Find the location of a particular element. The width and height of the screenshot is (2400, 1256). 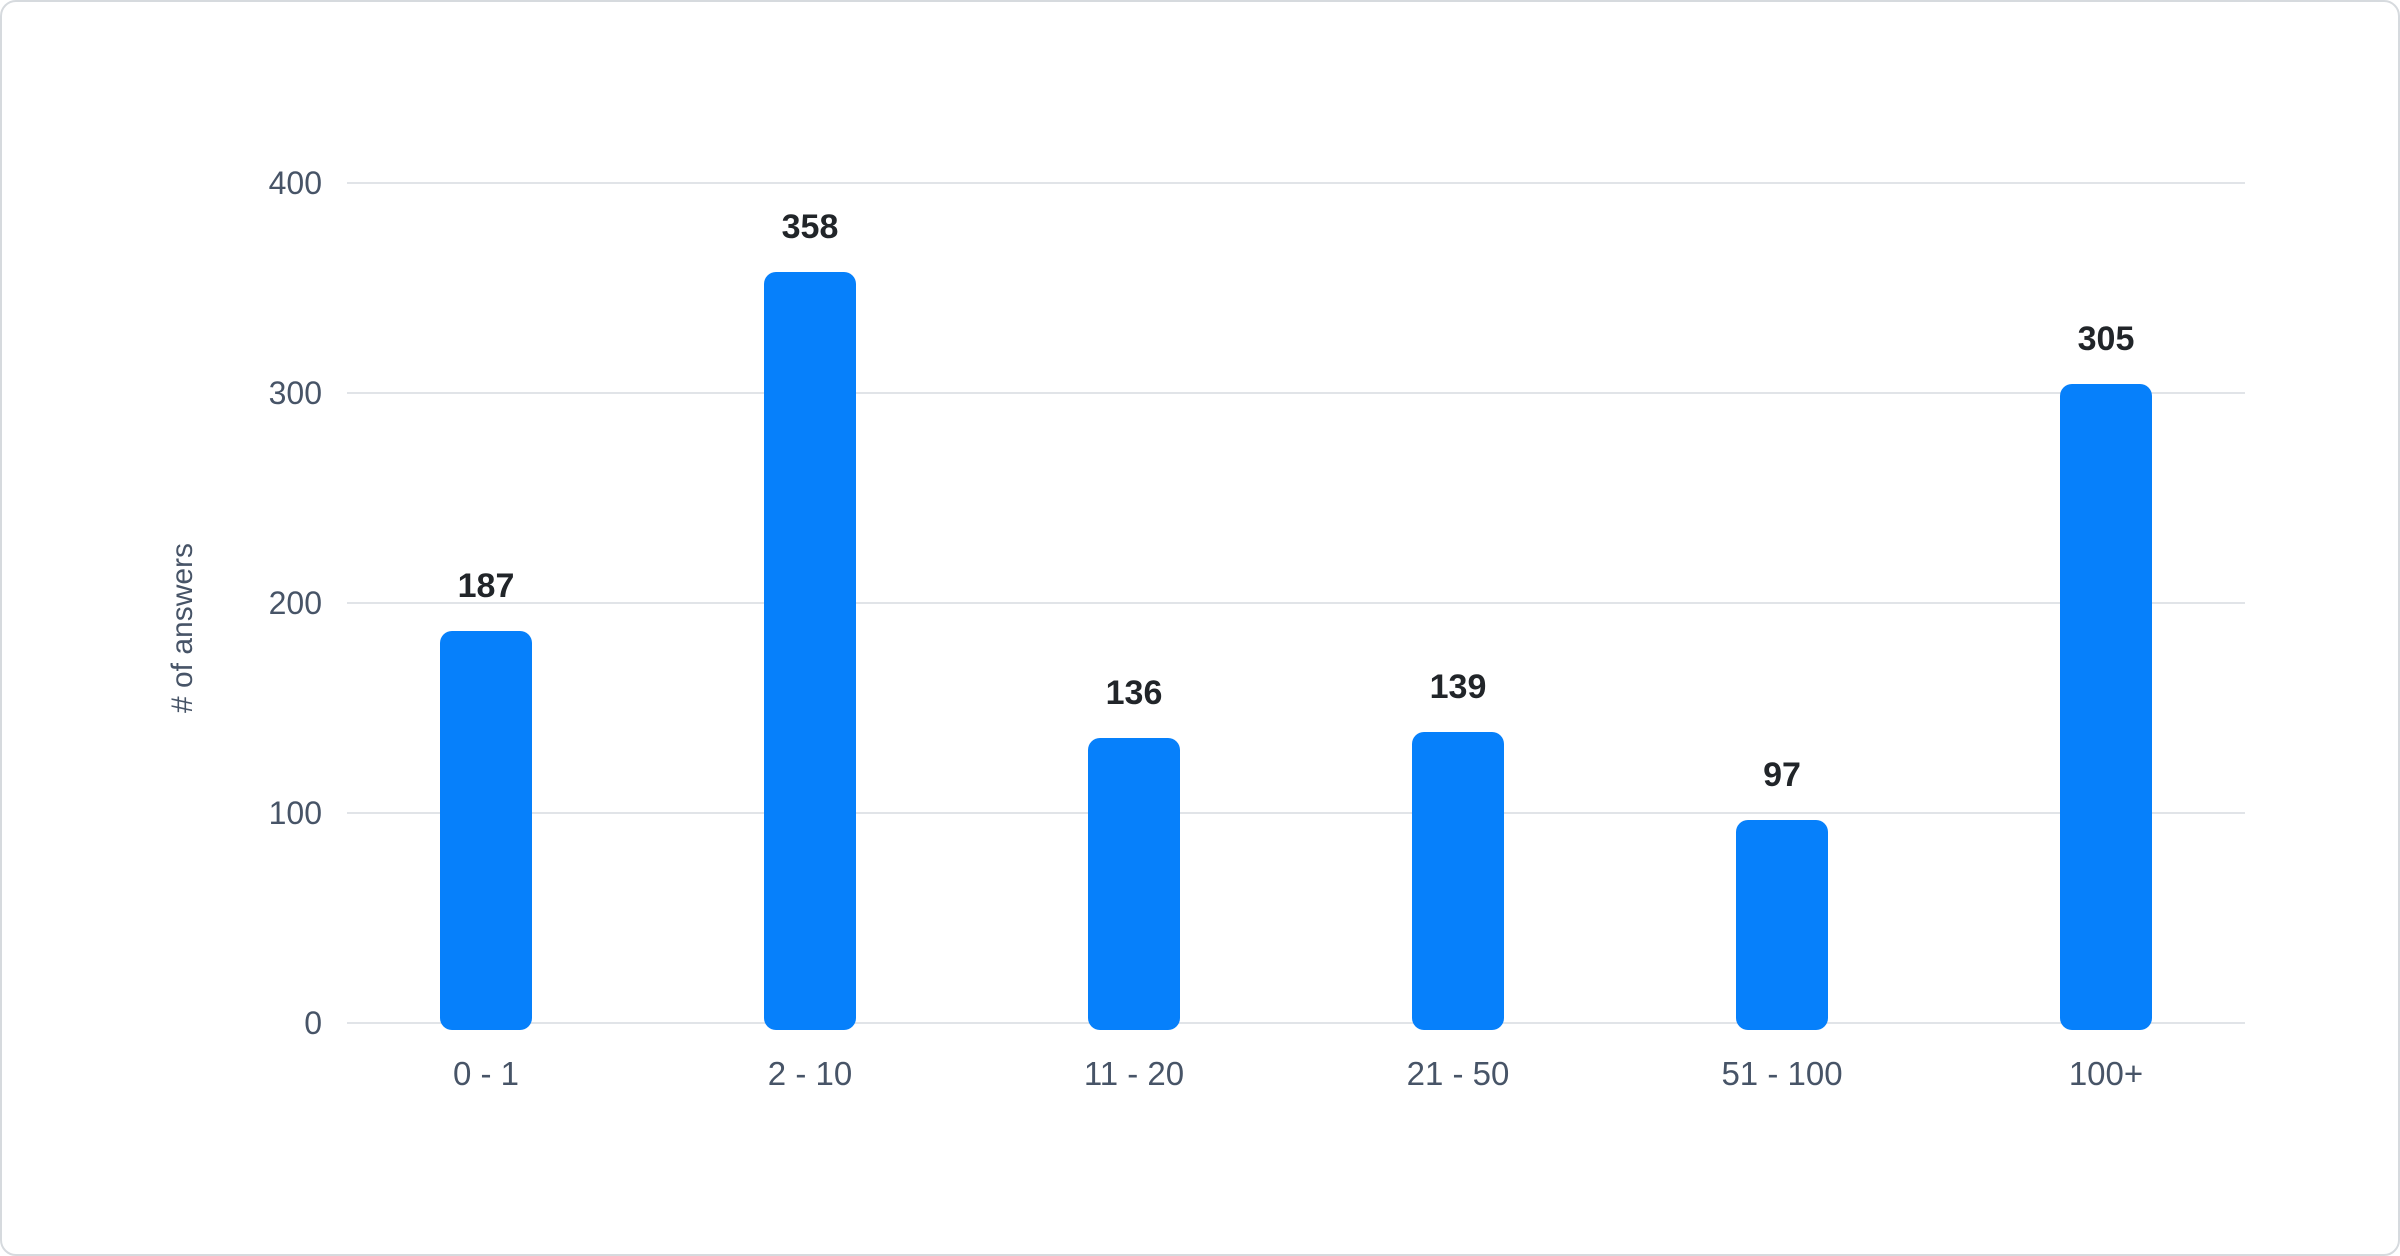

x-tick-label: 0 - 1 is located at coordinates (486, 1073).